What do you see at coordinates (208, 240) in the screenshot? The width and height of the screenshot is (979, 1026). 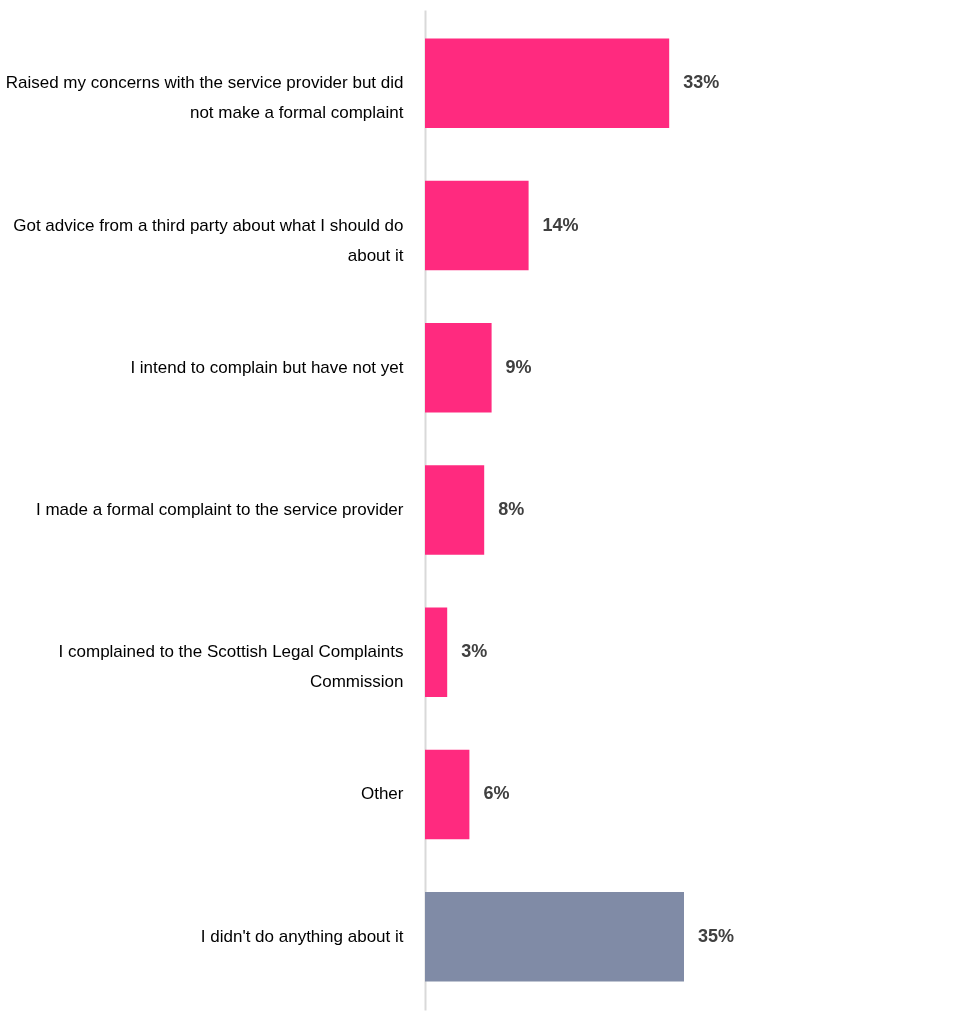 I see `y-tick-label: Got advice from a third party about what I should do about it` at bounding box center [208, 240].